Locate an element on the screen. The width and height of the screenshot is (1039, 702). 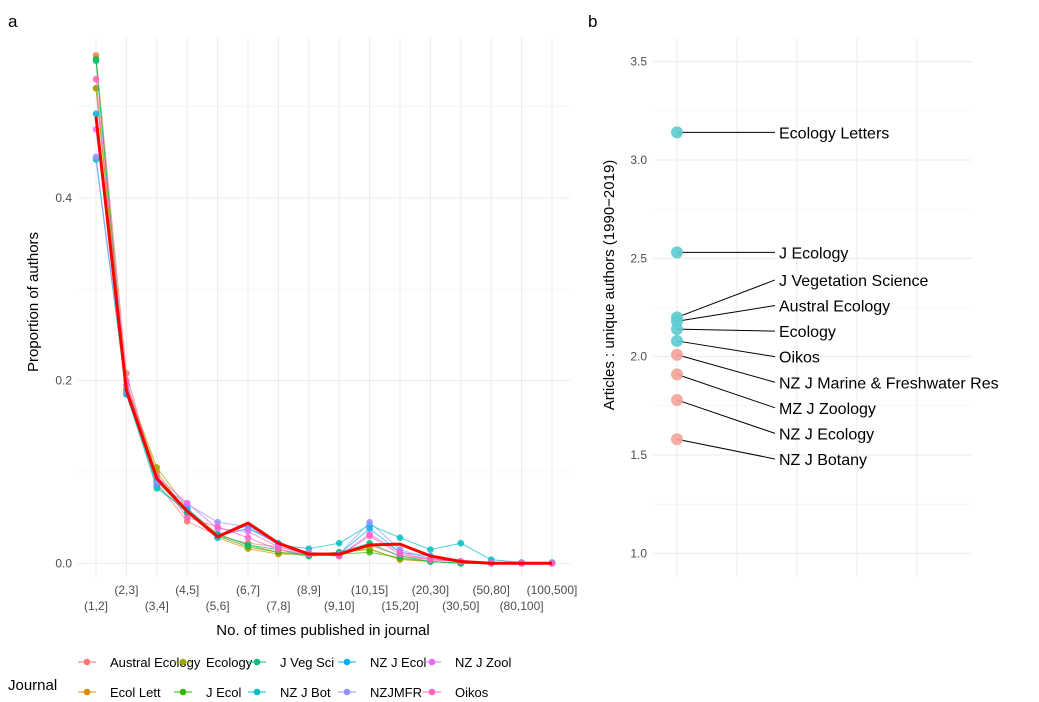
x-tick-label: (30,50] is located at coordinates (460, 606).